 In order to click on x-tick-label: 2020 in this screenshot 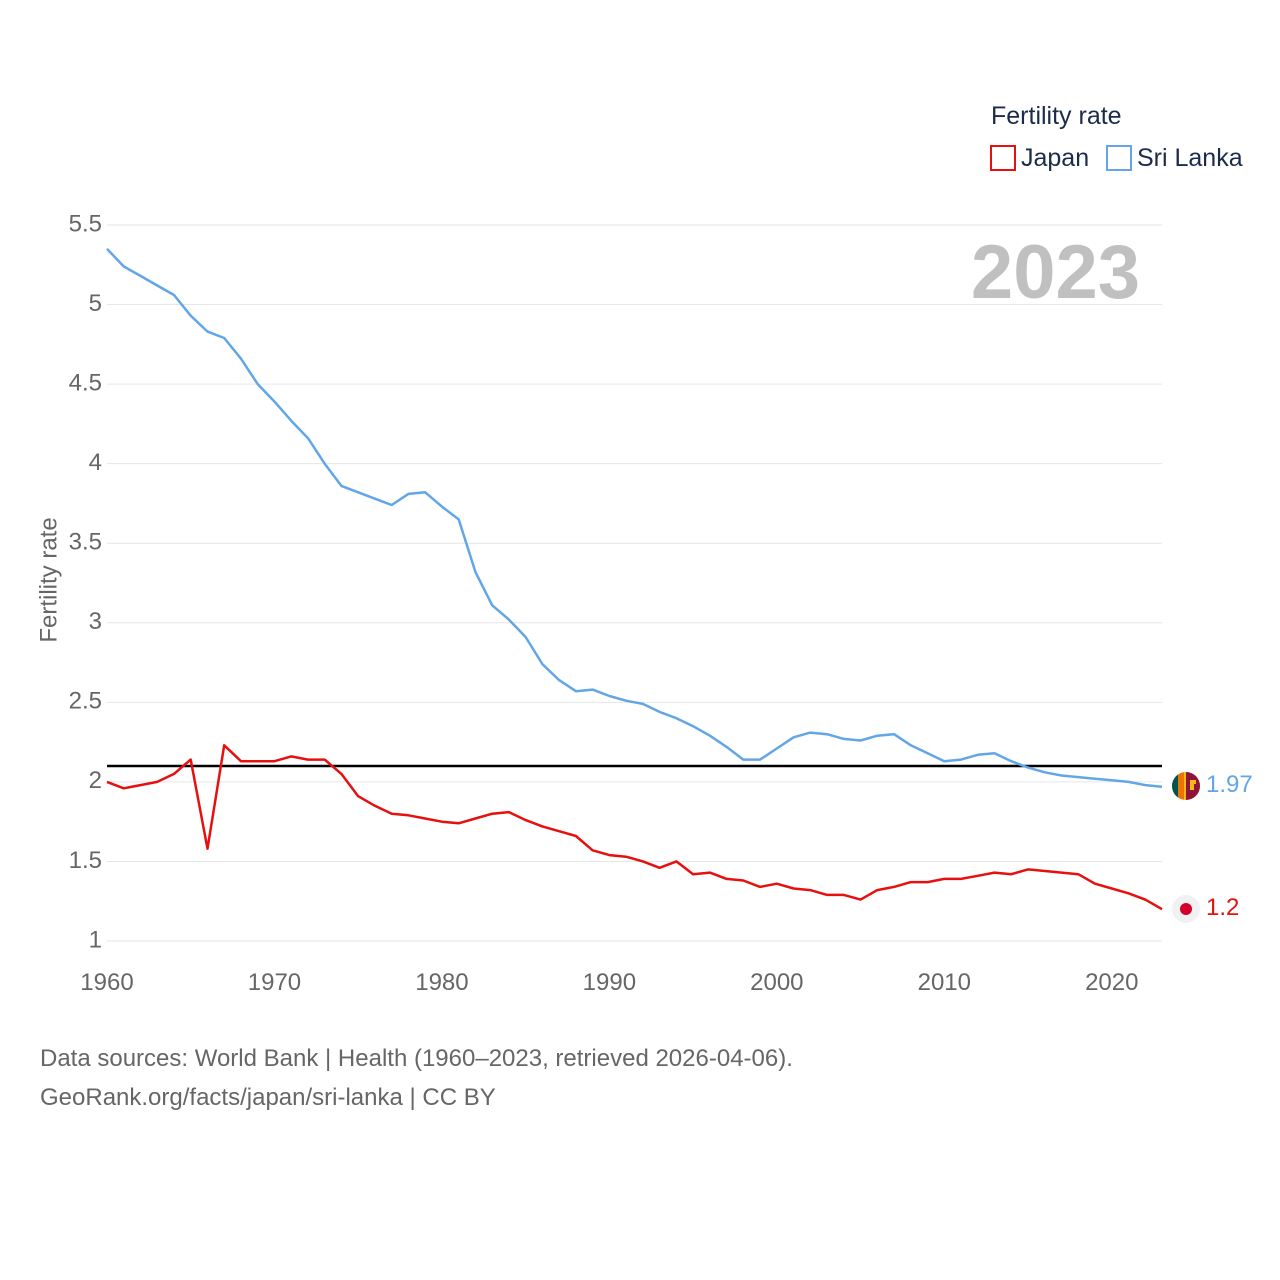, I will do `click(1111, 982)`.